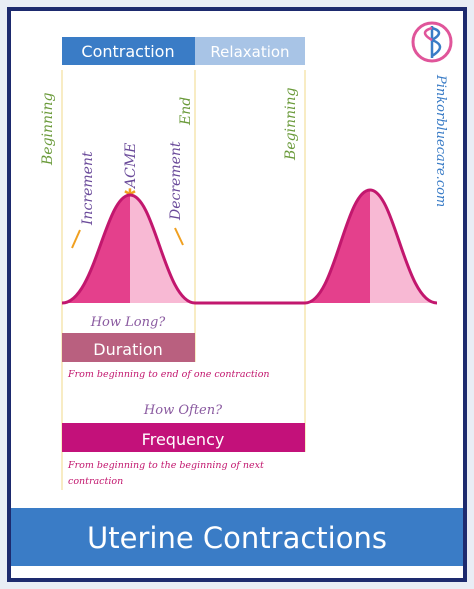 Image resolution: width=474 pixels, height=589 pixels. I want to click on footer-banner, so click(237, 537).